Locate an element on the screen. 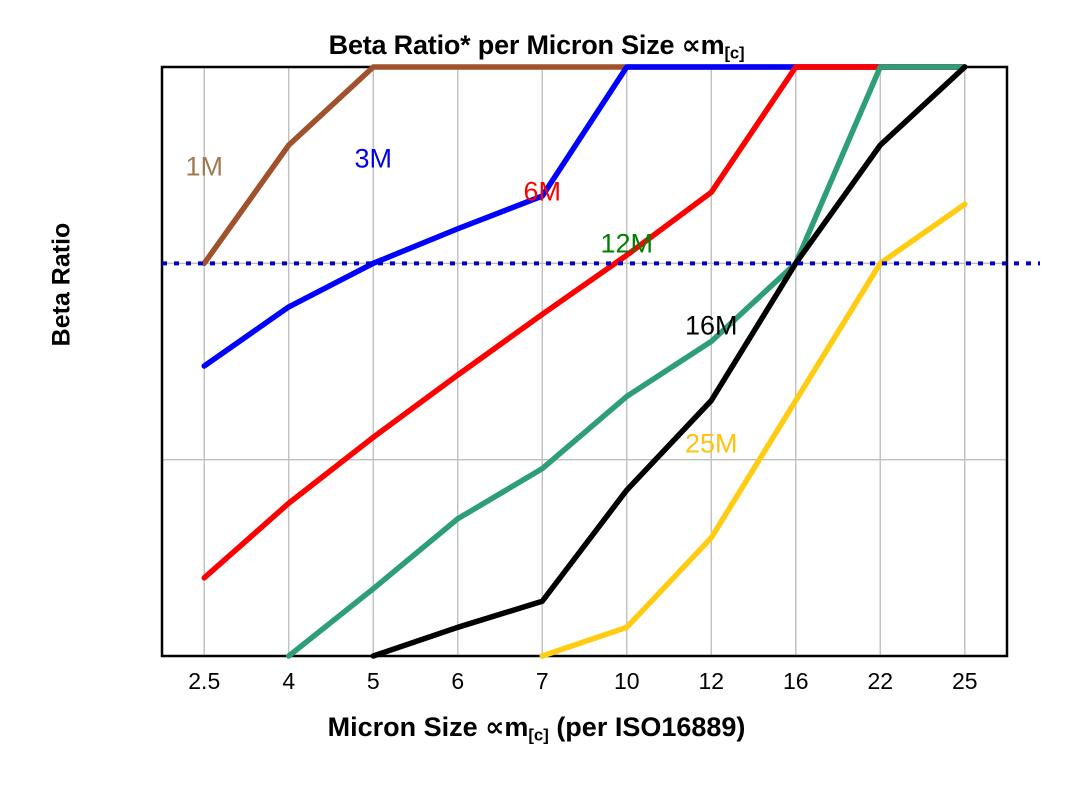 The width and height of the screenshot is (1073, 798). x-axis-title-pre: Micron Size is located at coordinates (406, 727).